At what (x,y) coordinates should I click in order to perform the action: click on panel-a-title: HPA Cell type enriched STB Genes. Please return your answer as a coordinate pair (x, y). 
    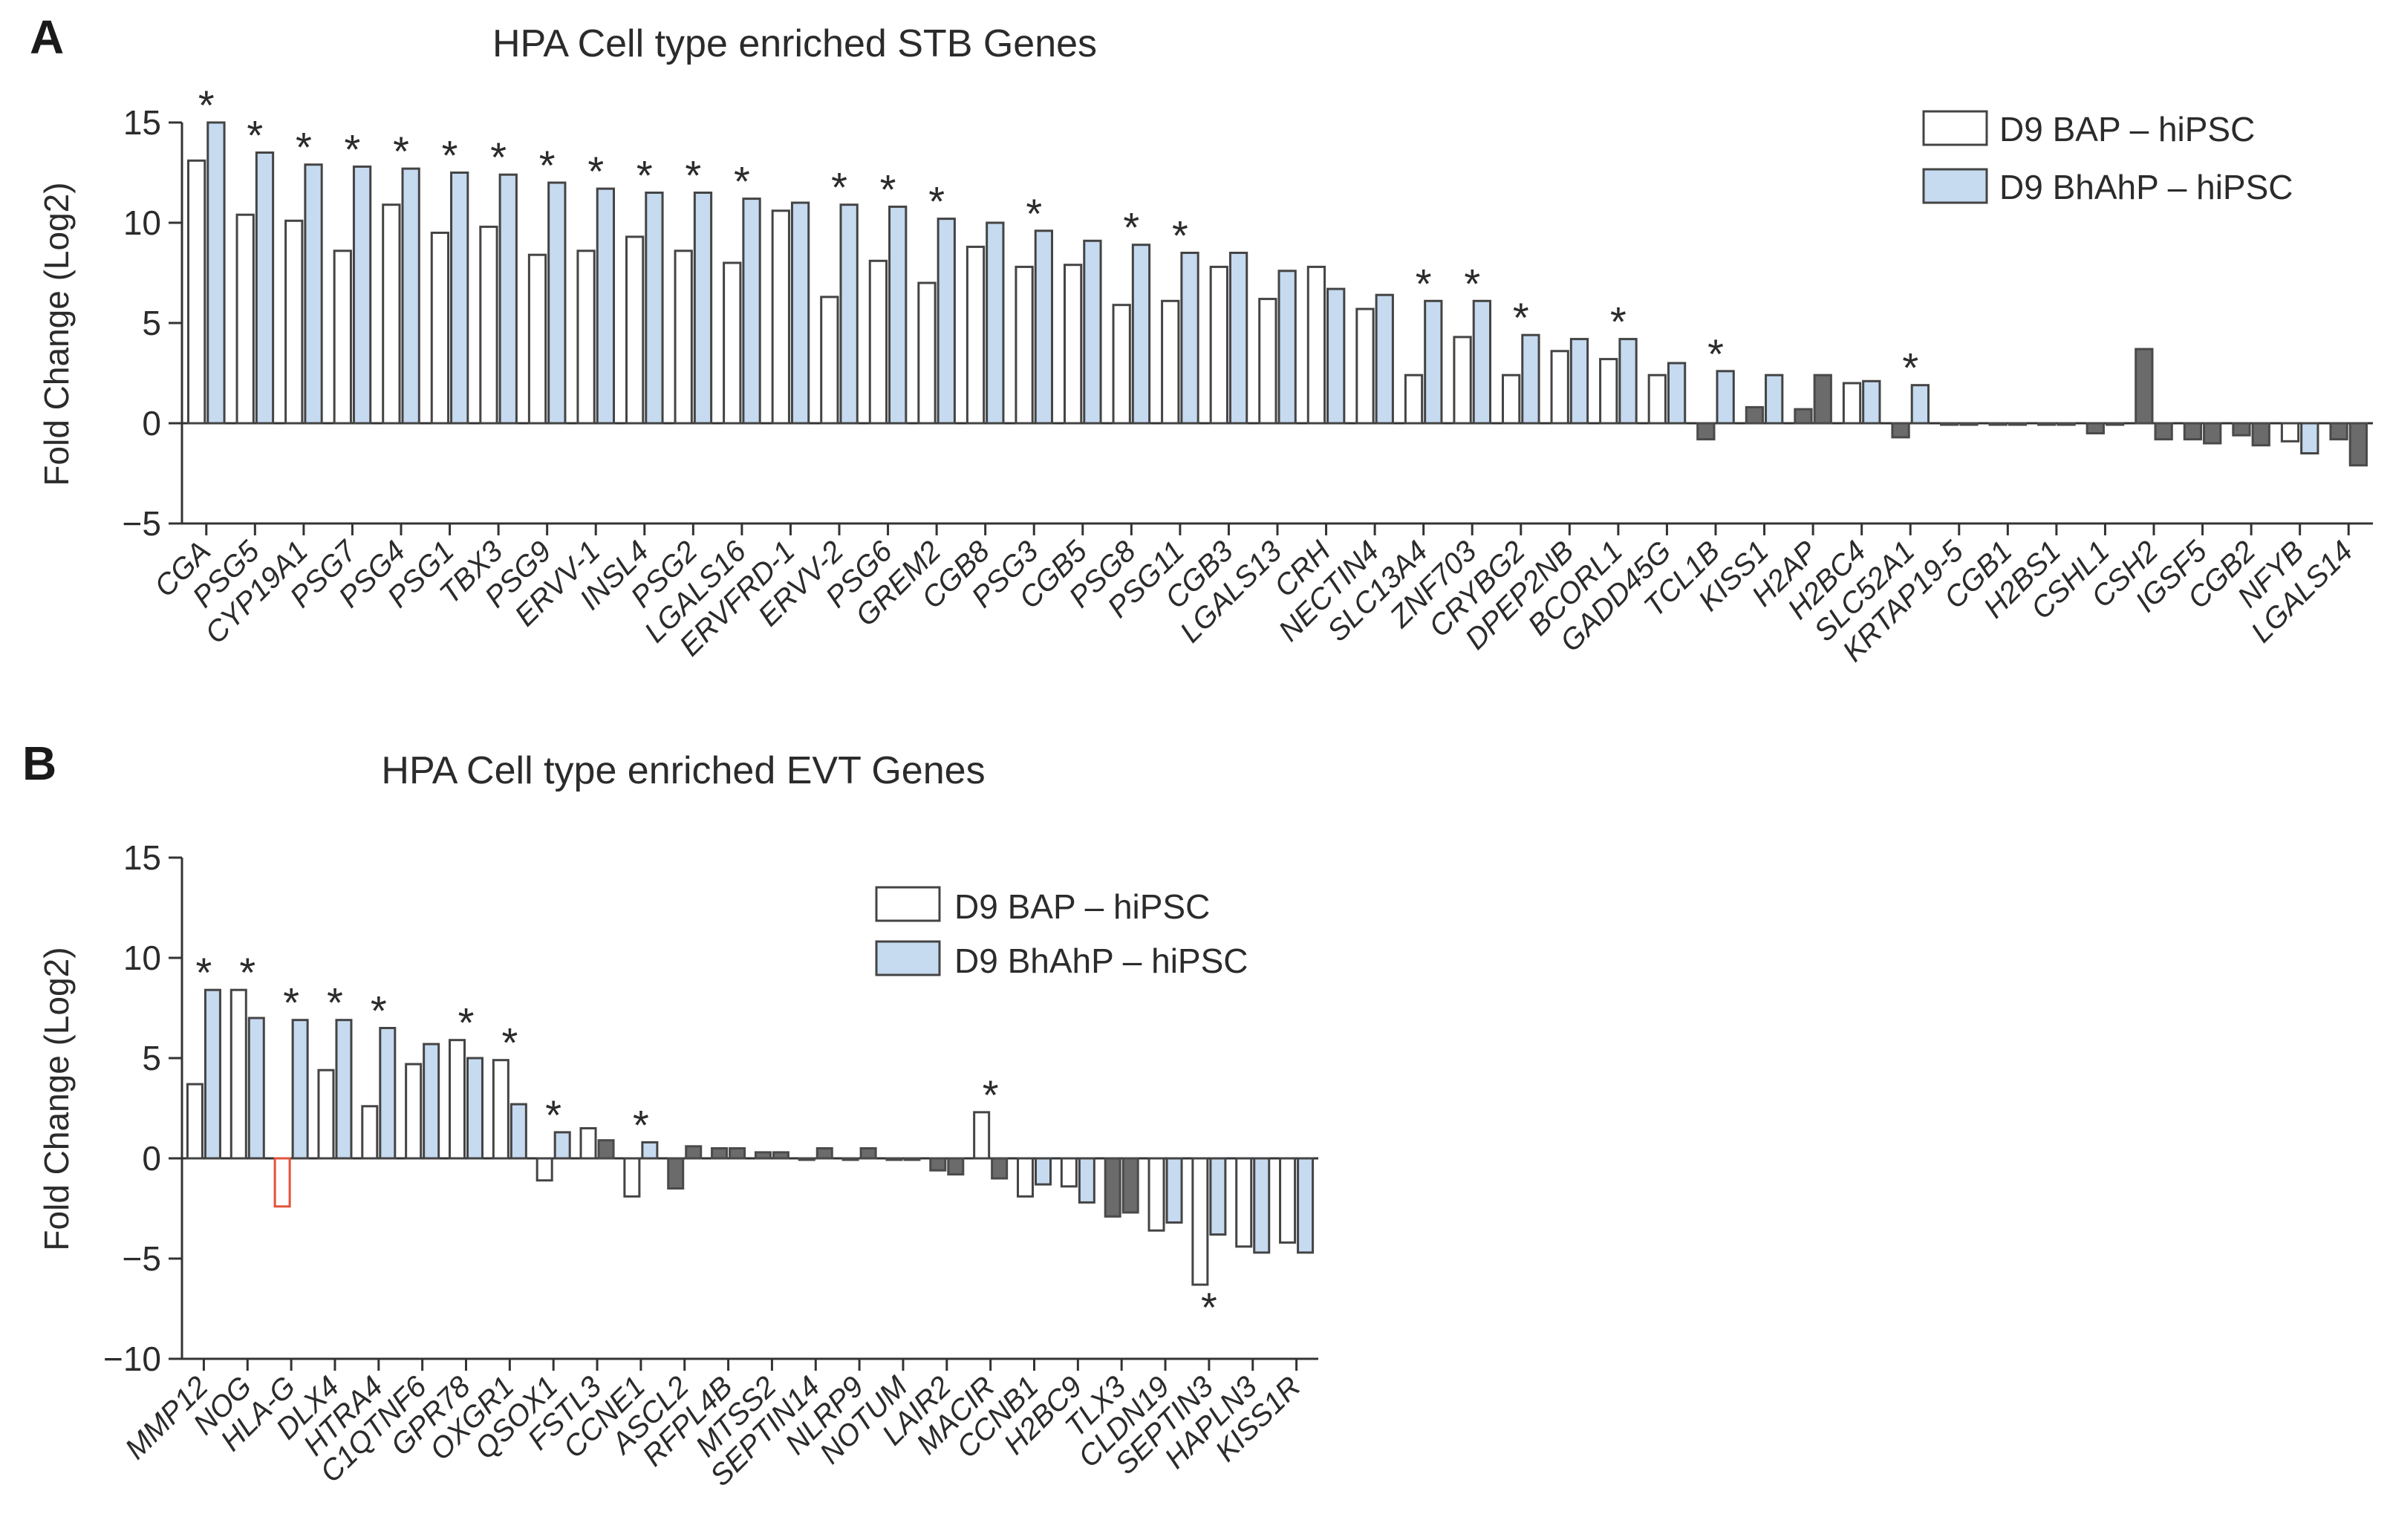
    Looking at the image, I should click on (794, 43).